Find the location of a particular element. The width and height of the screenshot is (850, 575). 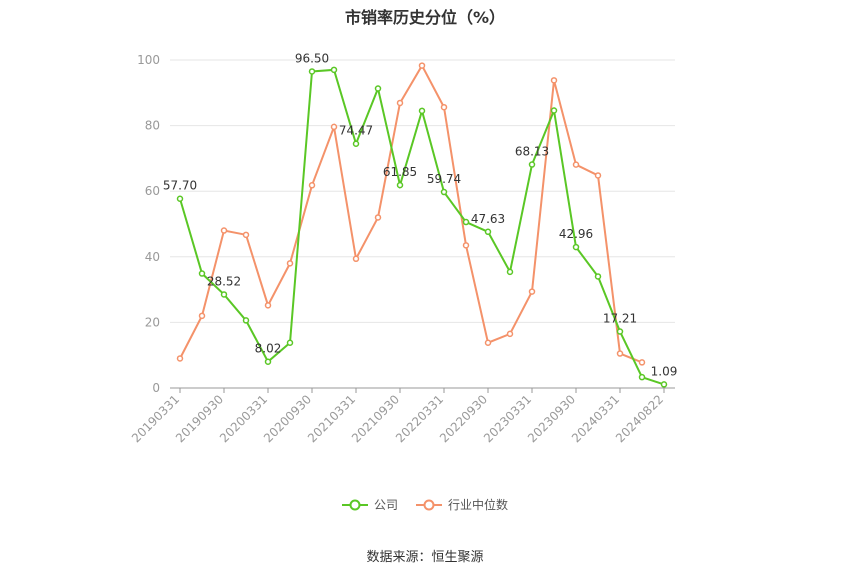

data-label: 74.47 is located at coordinates (356, 131).